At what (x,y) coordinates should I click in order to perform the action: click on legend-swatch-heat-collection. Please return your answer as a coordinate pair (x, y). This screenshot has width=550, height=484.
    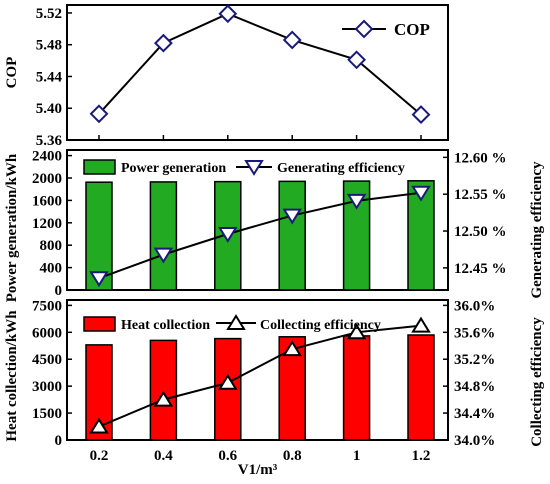
    Looking at the image, I should click on (99, 324).